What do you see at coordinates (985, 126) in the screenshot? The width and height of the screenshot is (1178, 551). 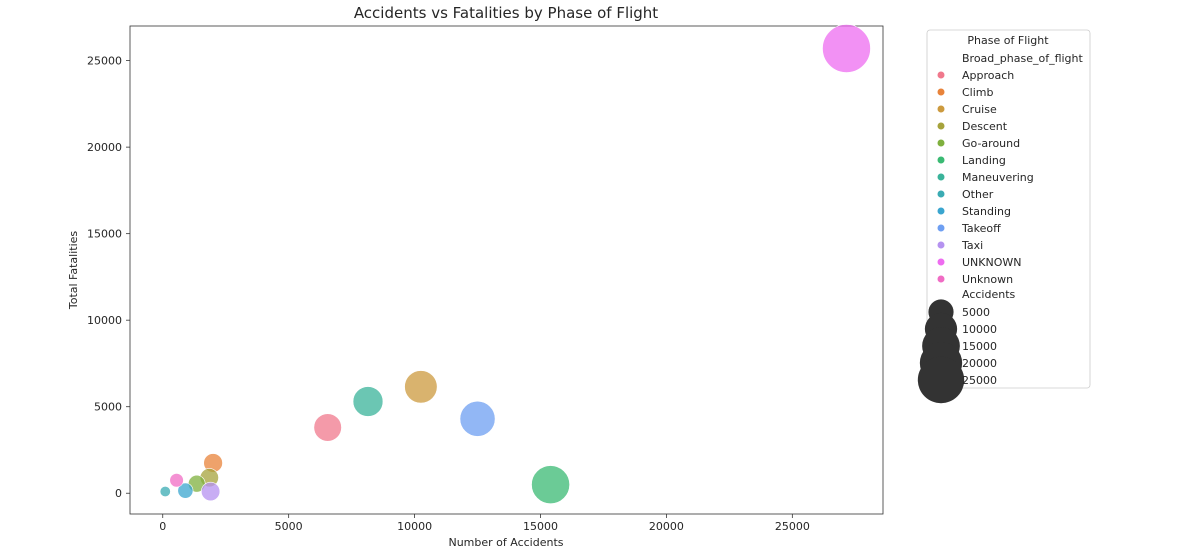 I see `legend-item-label: Descent` at bounding box center [985, 126].